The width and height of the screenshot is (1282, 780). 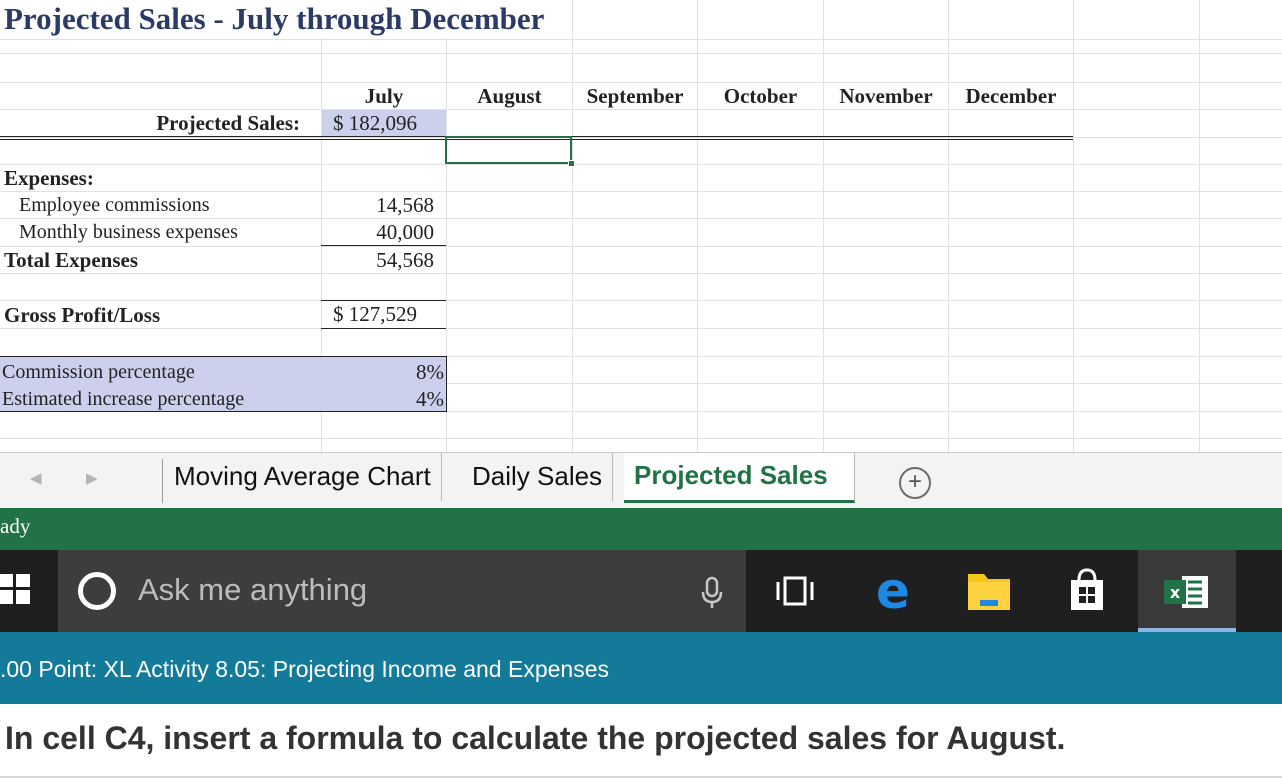 I want to click on fill-handle, so click(x=571, y=163).